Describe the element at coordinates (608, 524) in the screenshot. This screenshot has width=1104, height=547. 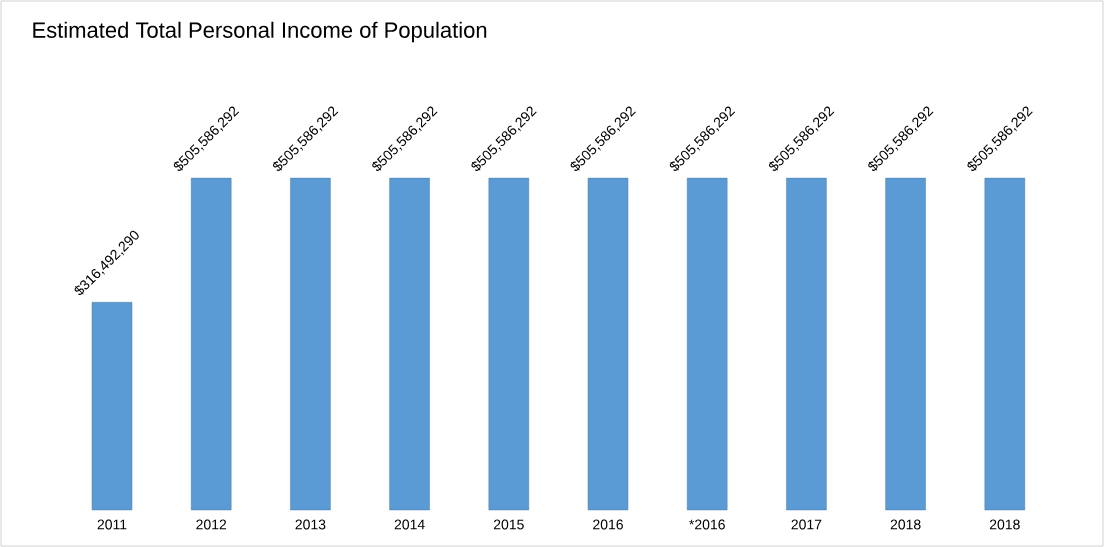
I see `x-tick-label: 2016` at that location.